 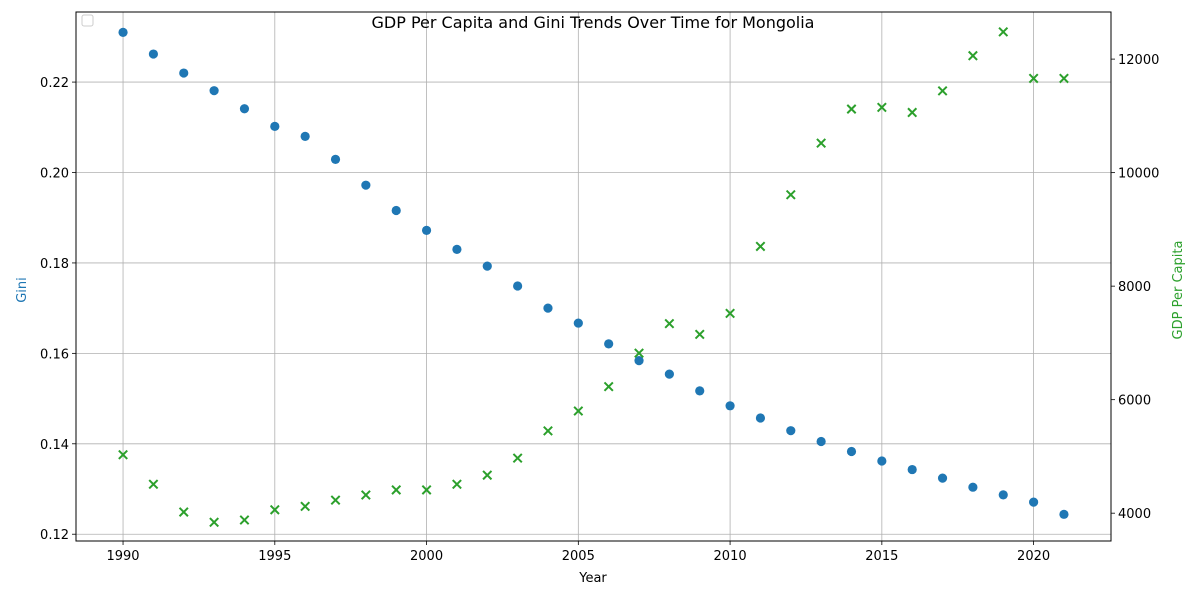 I want to click on left-y-axis-label: Gini, so click(x=22, y=290).